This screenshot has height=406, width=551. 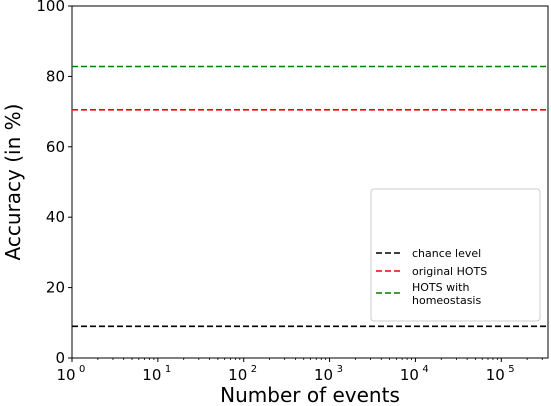 What do you see at coordinates (13, 182) in the screenshot?
I see `y-axis-label: Accuracy (in %)` at bounding box center [13, 182].